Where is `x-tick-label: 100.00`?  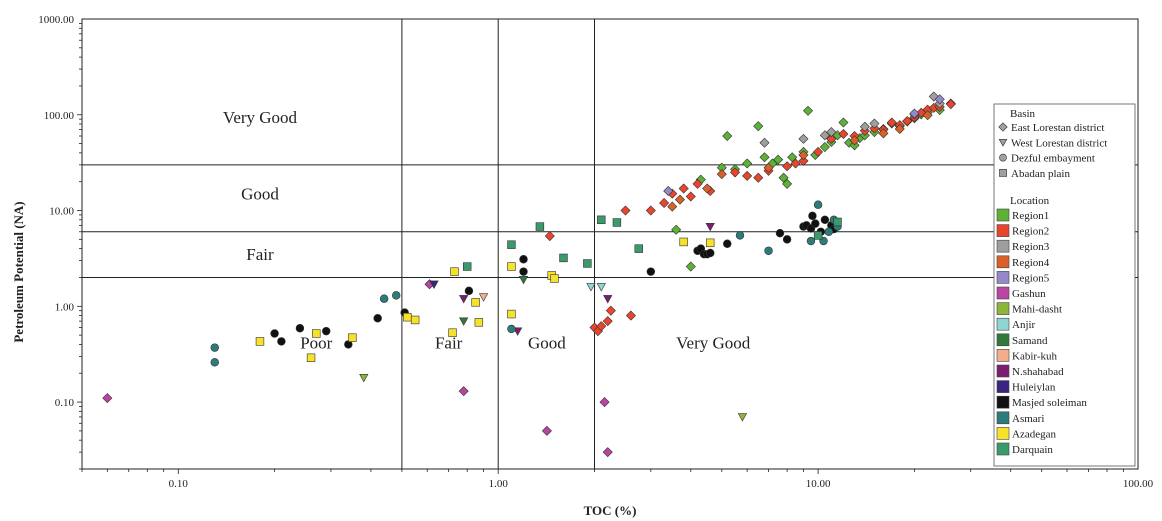
x-tick-label: 100.00 is located at coordinates (1138, 484).